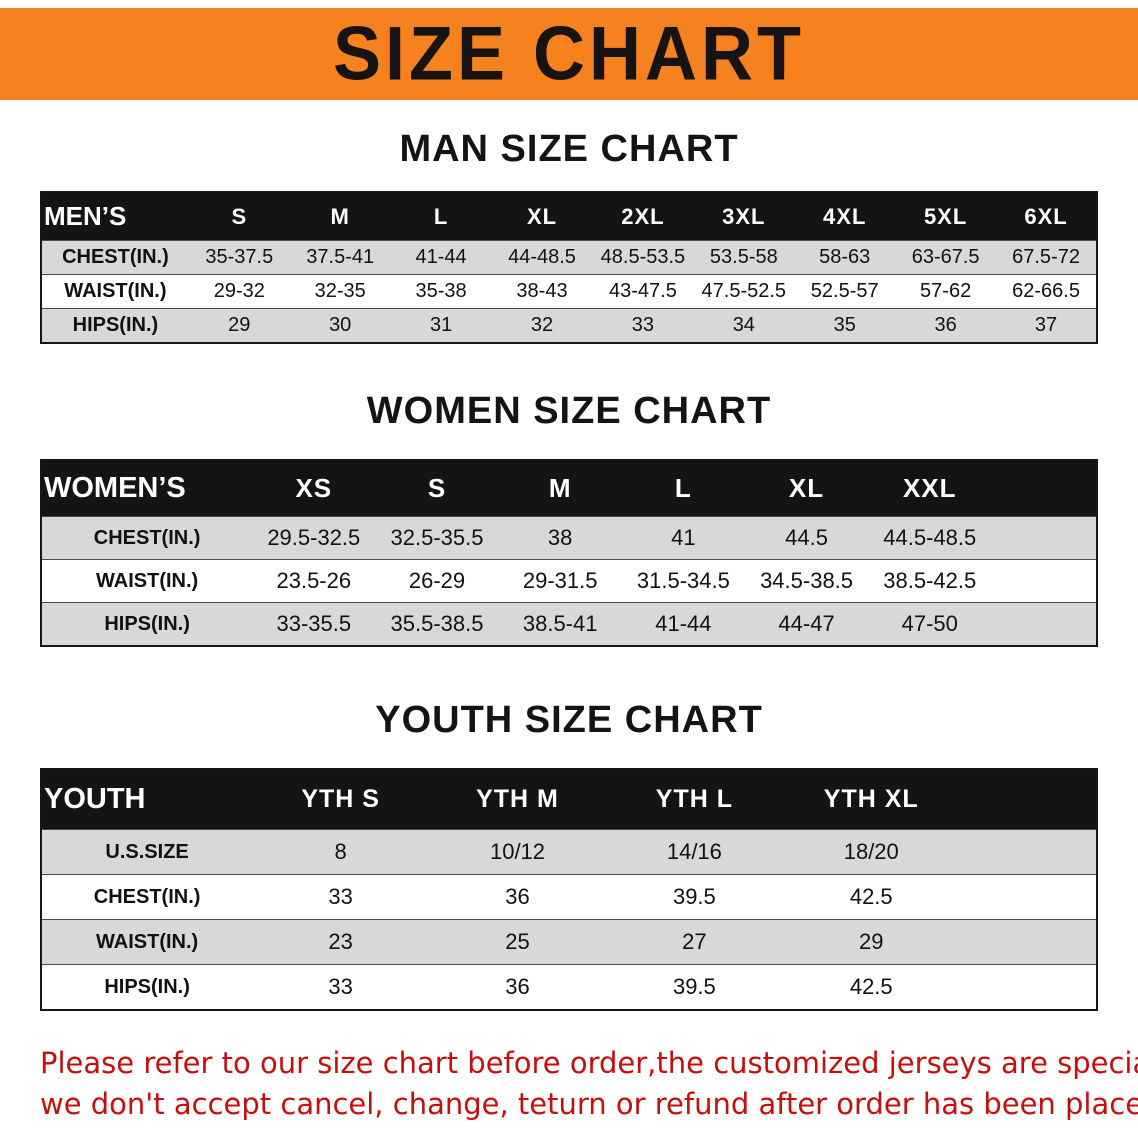 The image size is (1138, 1132). I want to click on data-cell: 29-32, so click(239, 291).